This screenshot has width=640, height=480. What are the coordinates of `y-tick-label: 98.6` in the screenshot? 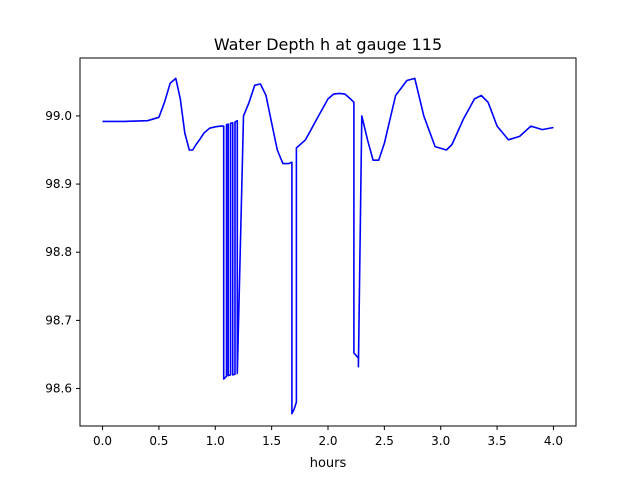 It's located at (58, 389).